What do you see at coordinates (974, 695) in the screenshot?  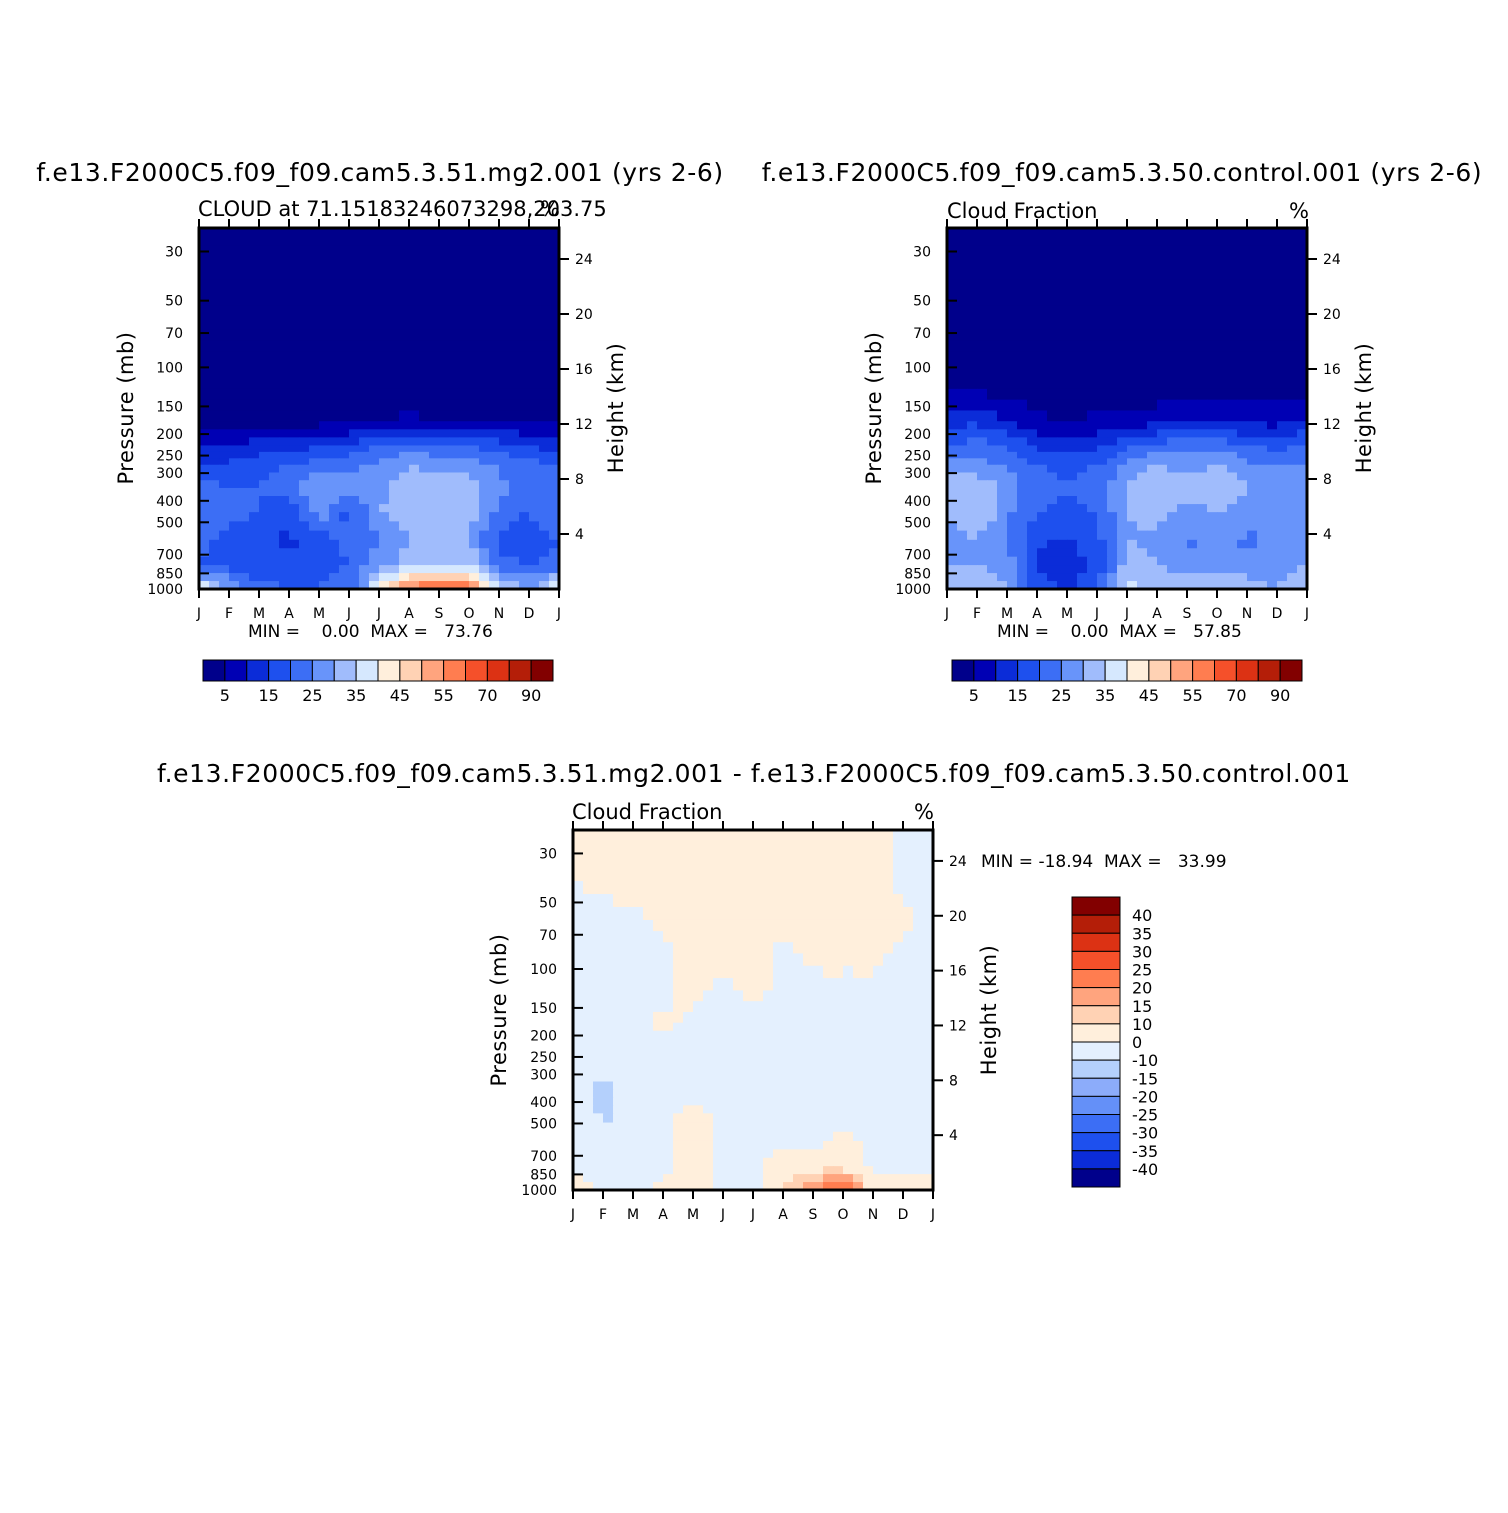 I see `colorbar-label: 5` at bounding box center [974, 695].